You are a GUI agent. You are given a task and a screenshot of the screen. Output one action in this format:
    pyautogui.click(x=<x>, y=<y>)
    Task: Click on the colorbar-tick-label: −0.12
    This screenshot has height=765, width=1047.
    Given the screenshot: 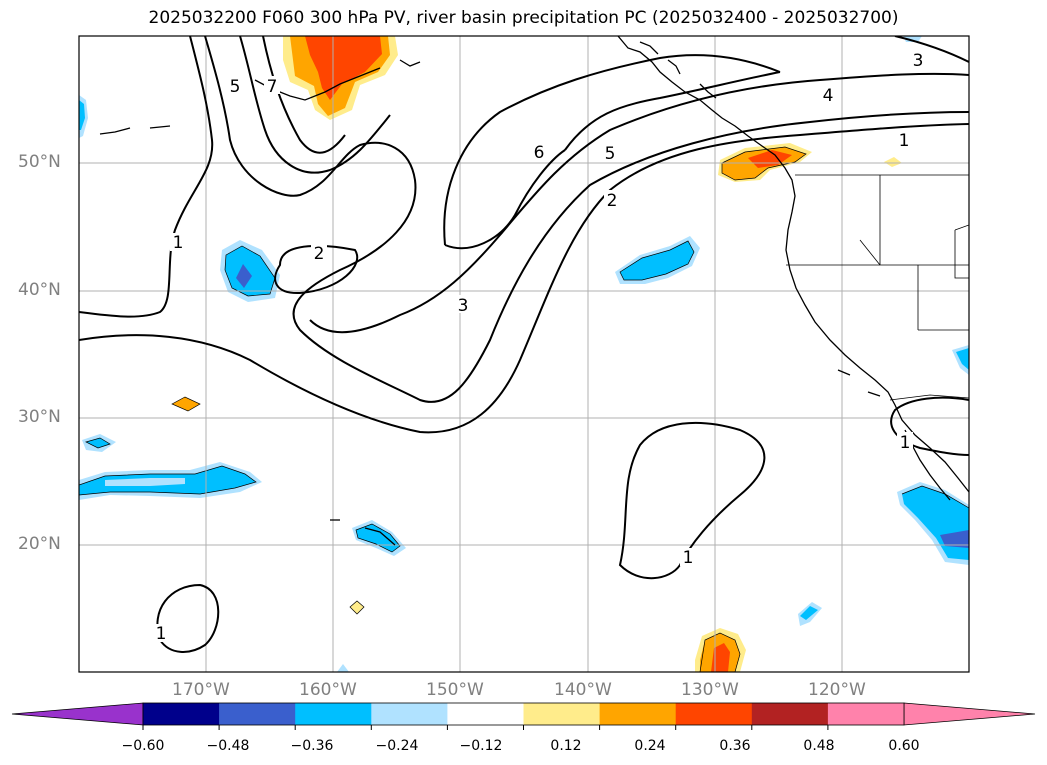 What is the action you would take?
    pyautogui.click(x=481, y=746)
    